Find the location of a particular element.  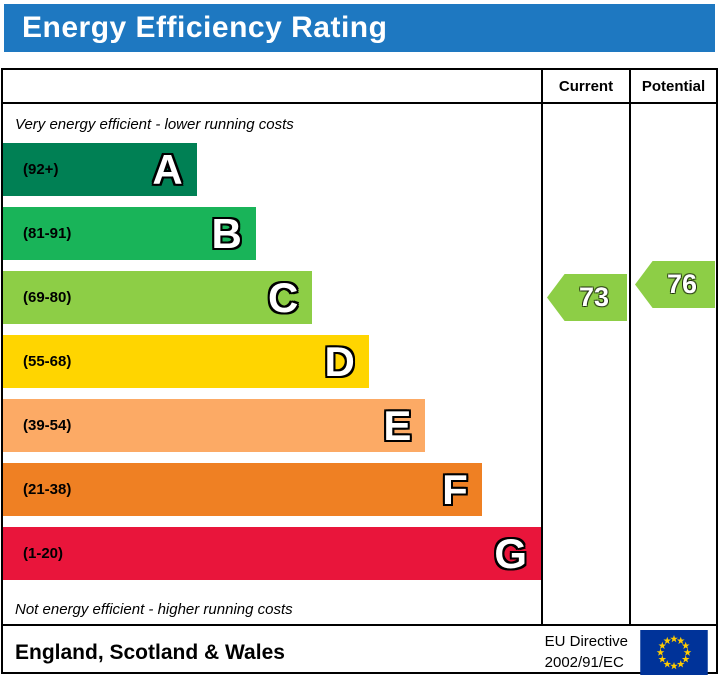

current-column: 73 is located at coordinates (585, 364).